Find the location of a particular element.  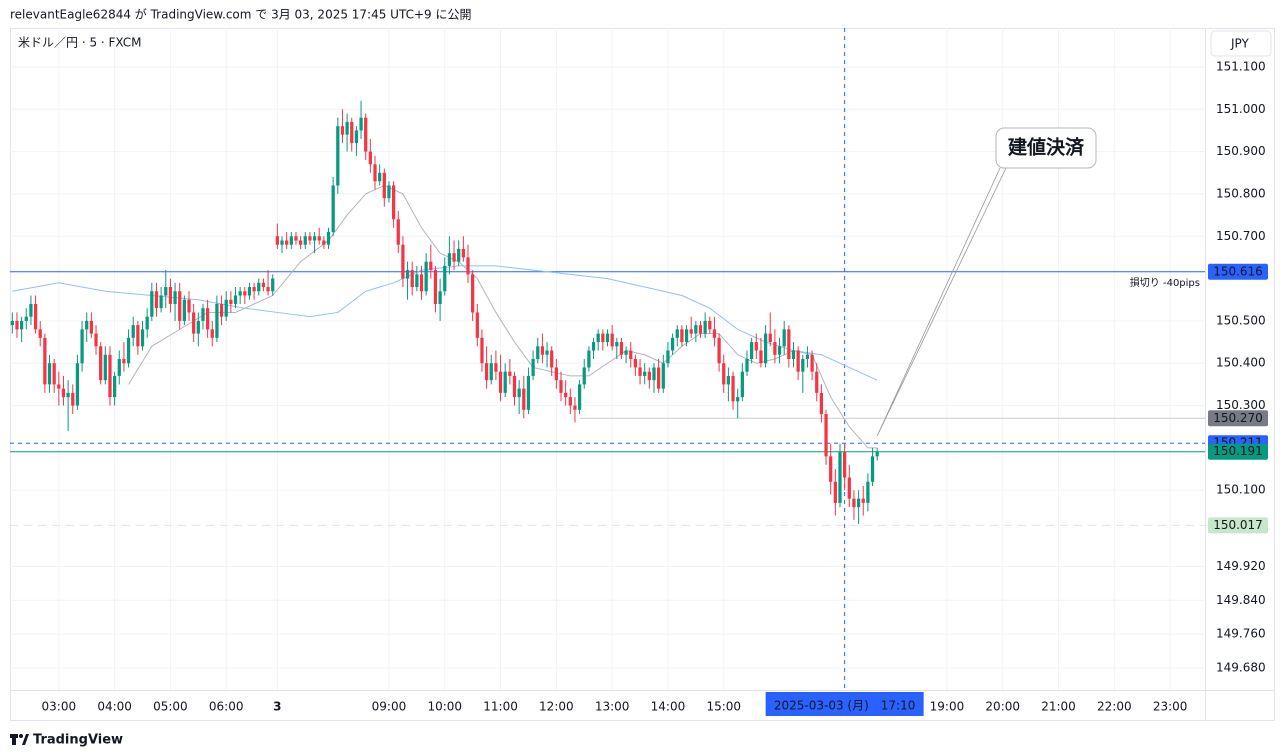

x-tick-label: 05:00 is located at coordinates (170, 707).